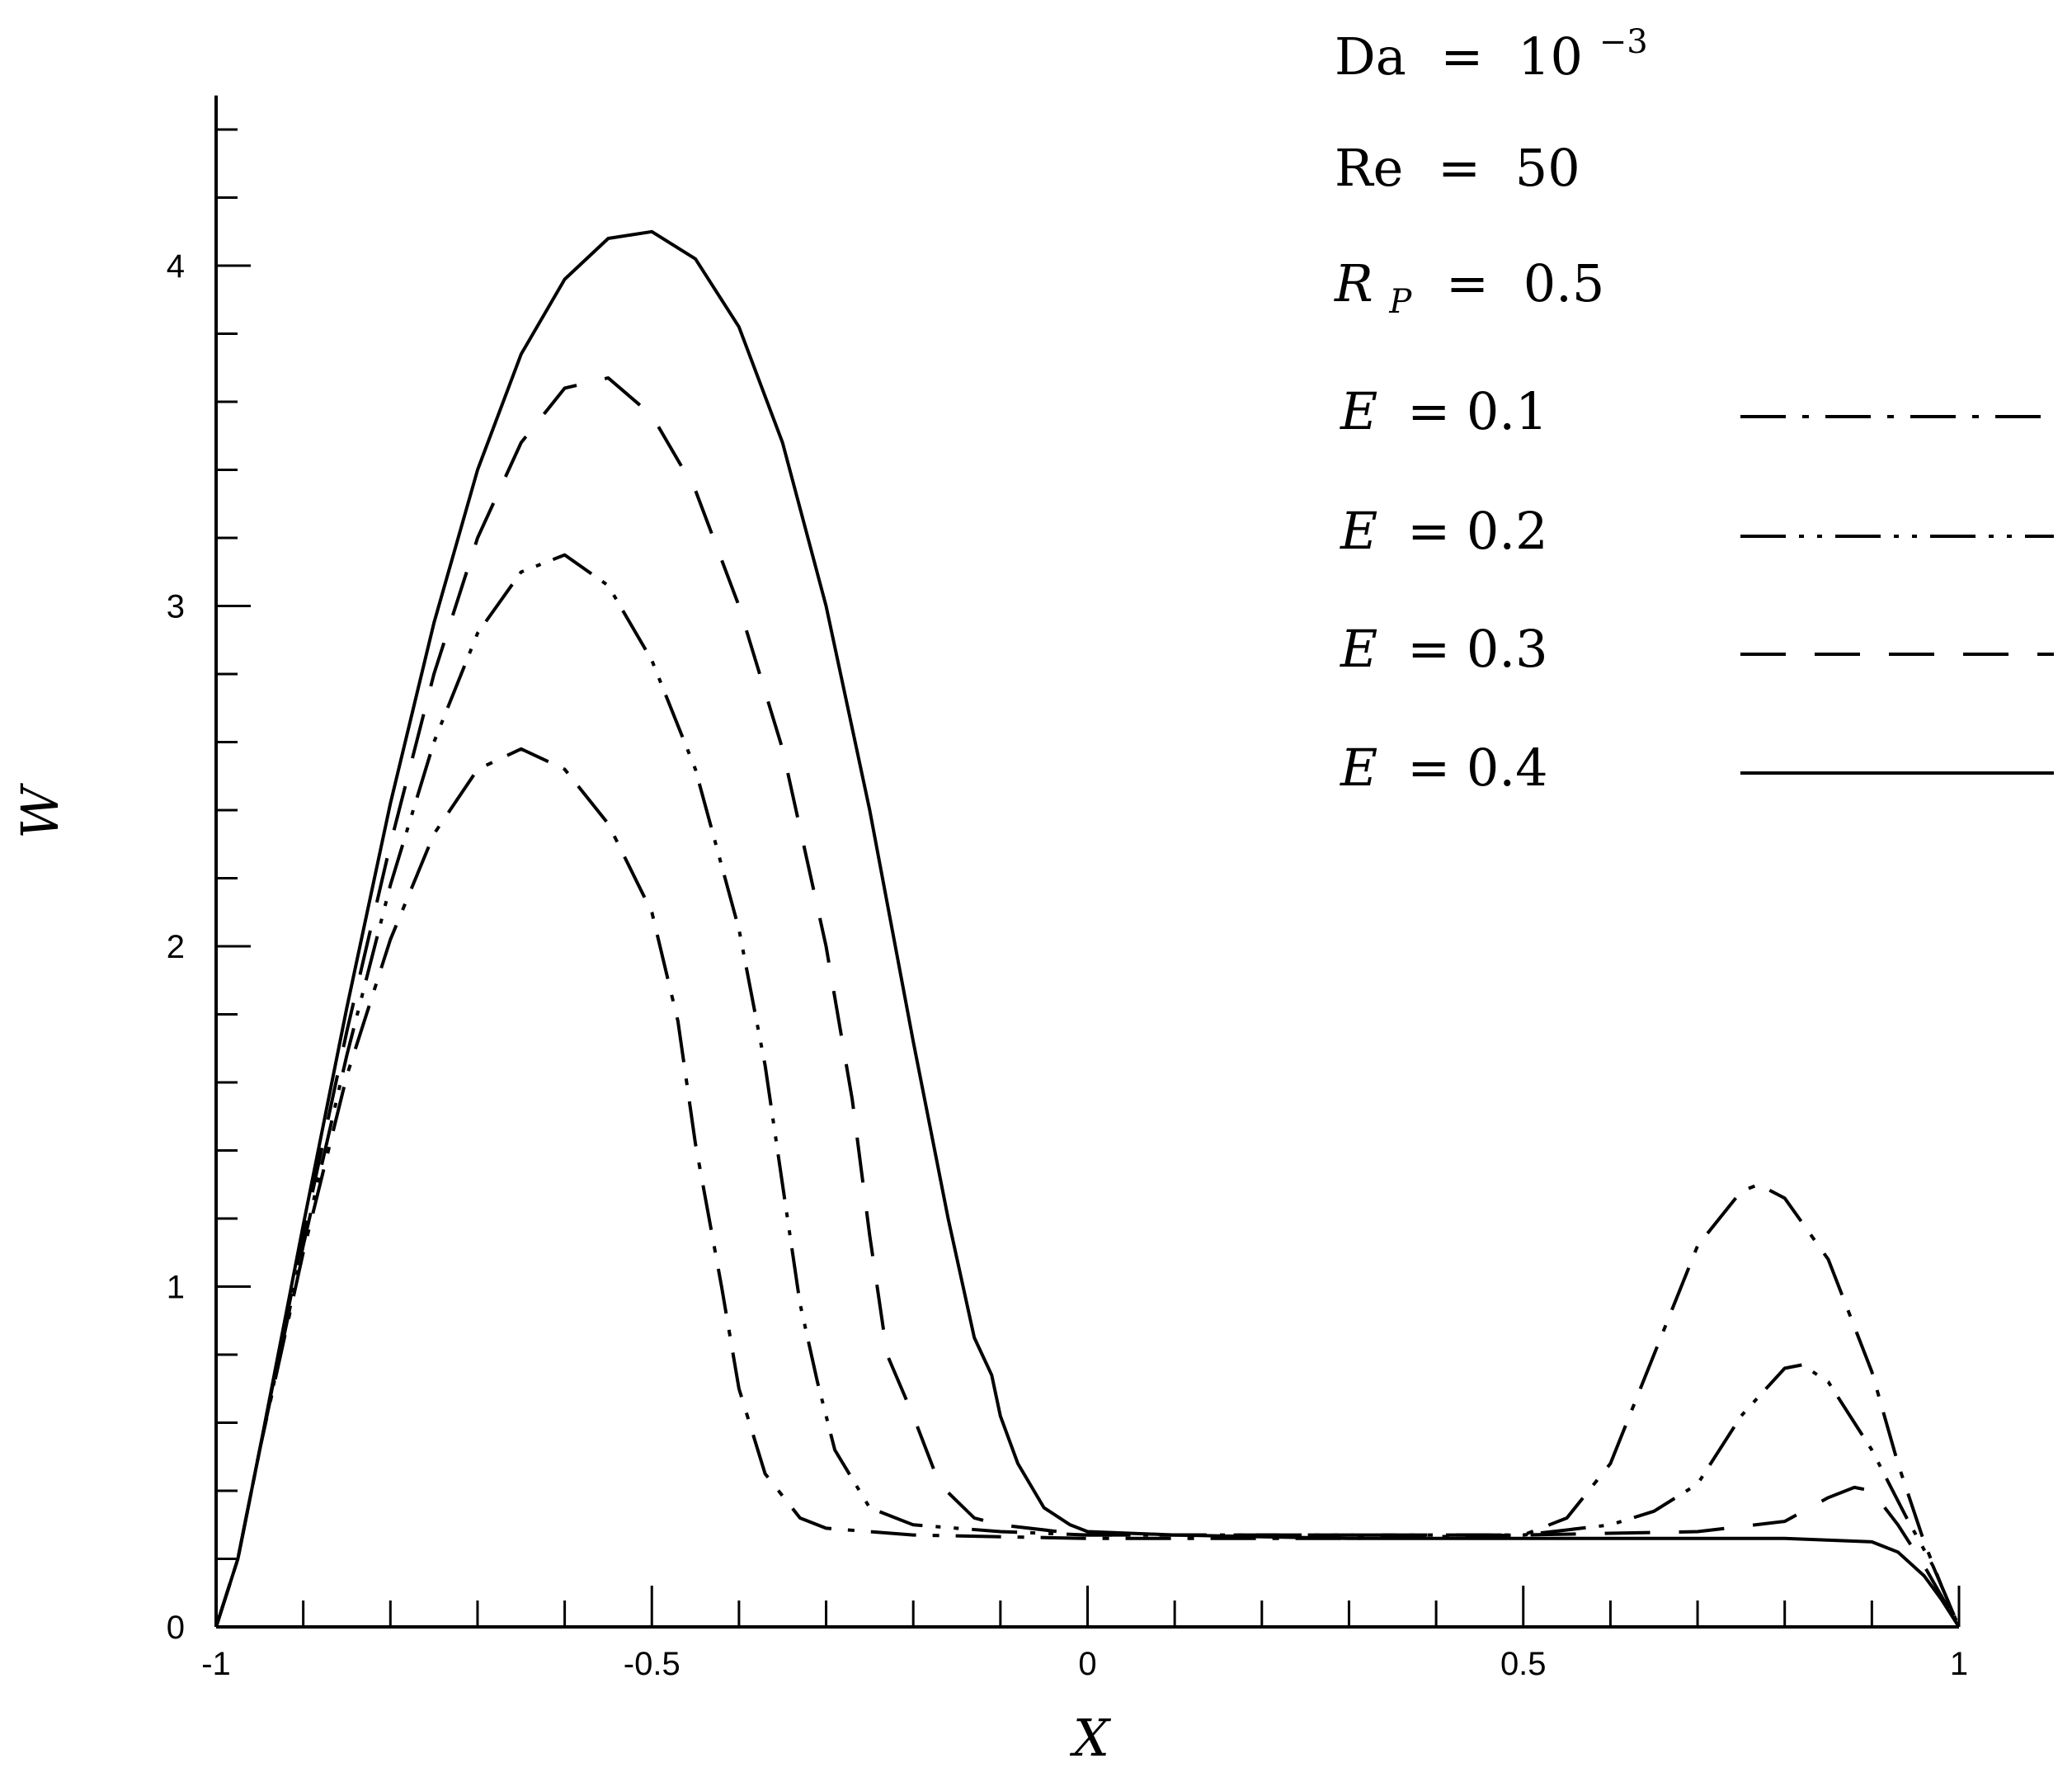 The image size is (2072, 1782). Describe the element at coordinates (1084, 1634) in the screenshot. I see `x-ticks: -1 -0.5 0 0.5 1` at that location.